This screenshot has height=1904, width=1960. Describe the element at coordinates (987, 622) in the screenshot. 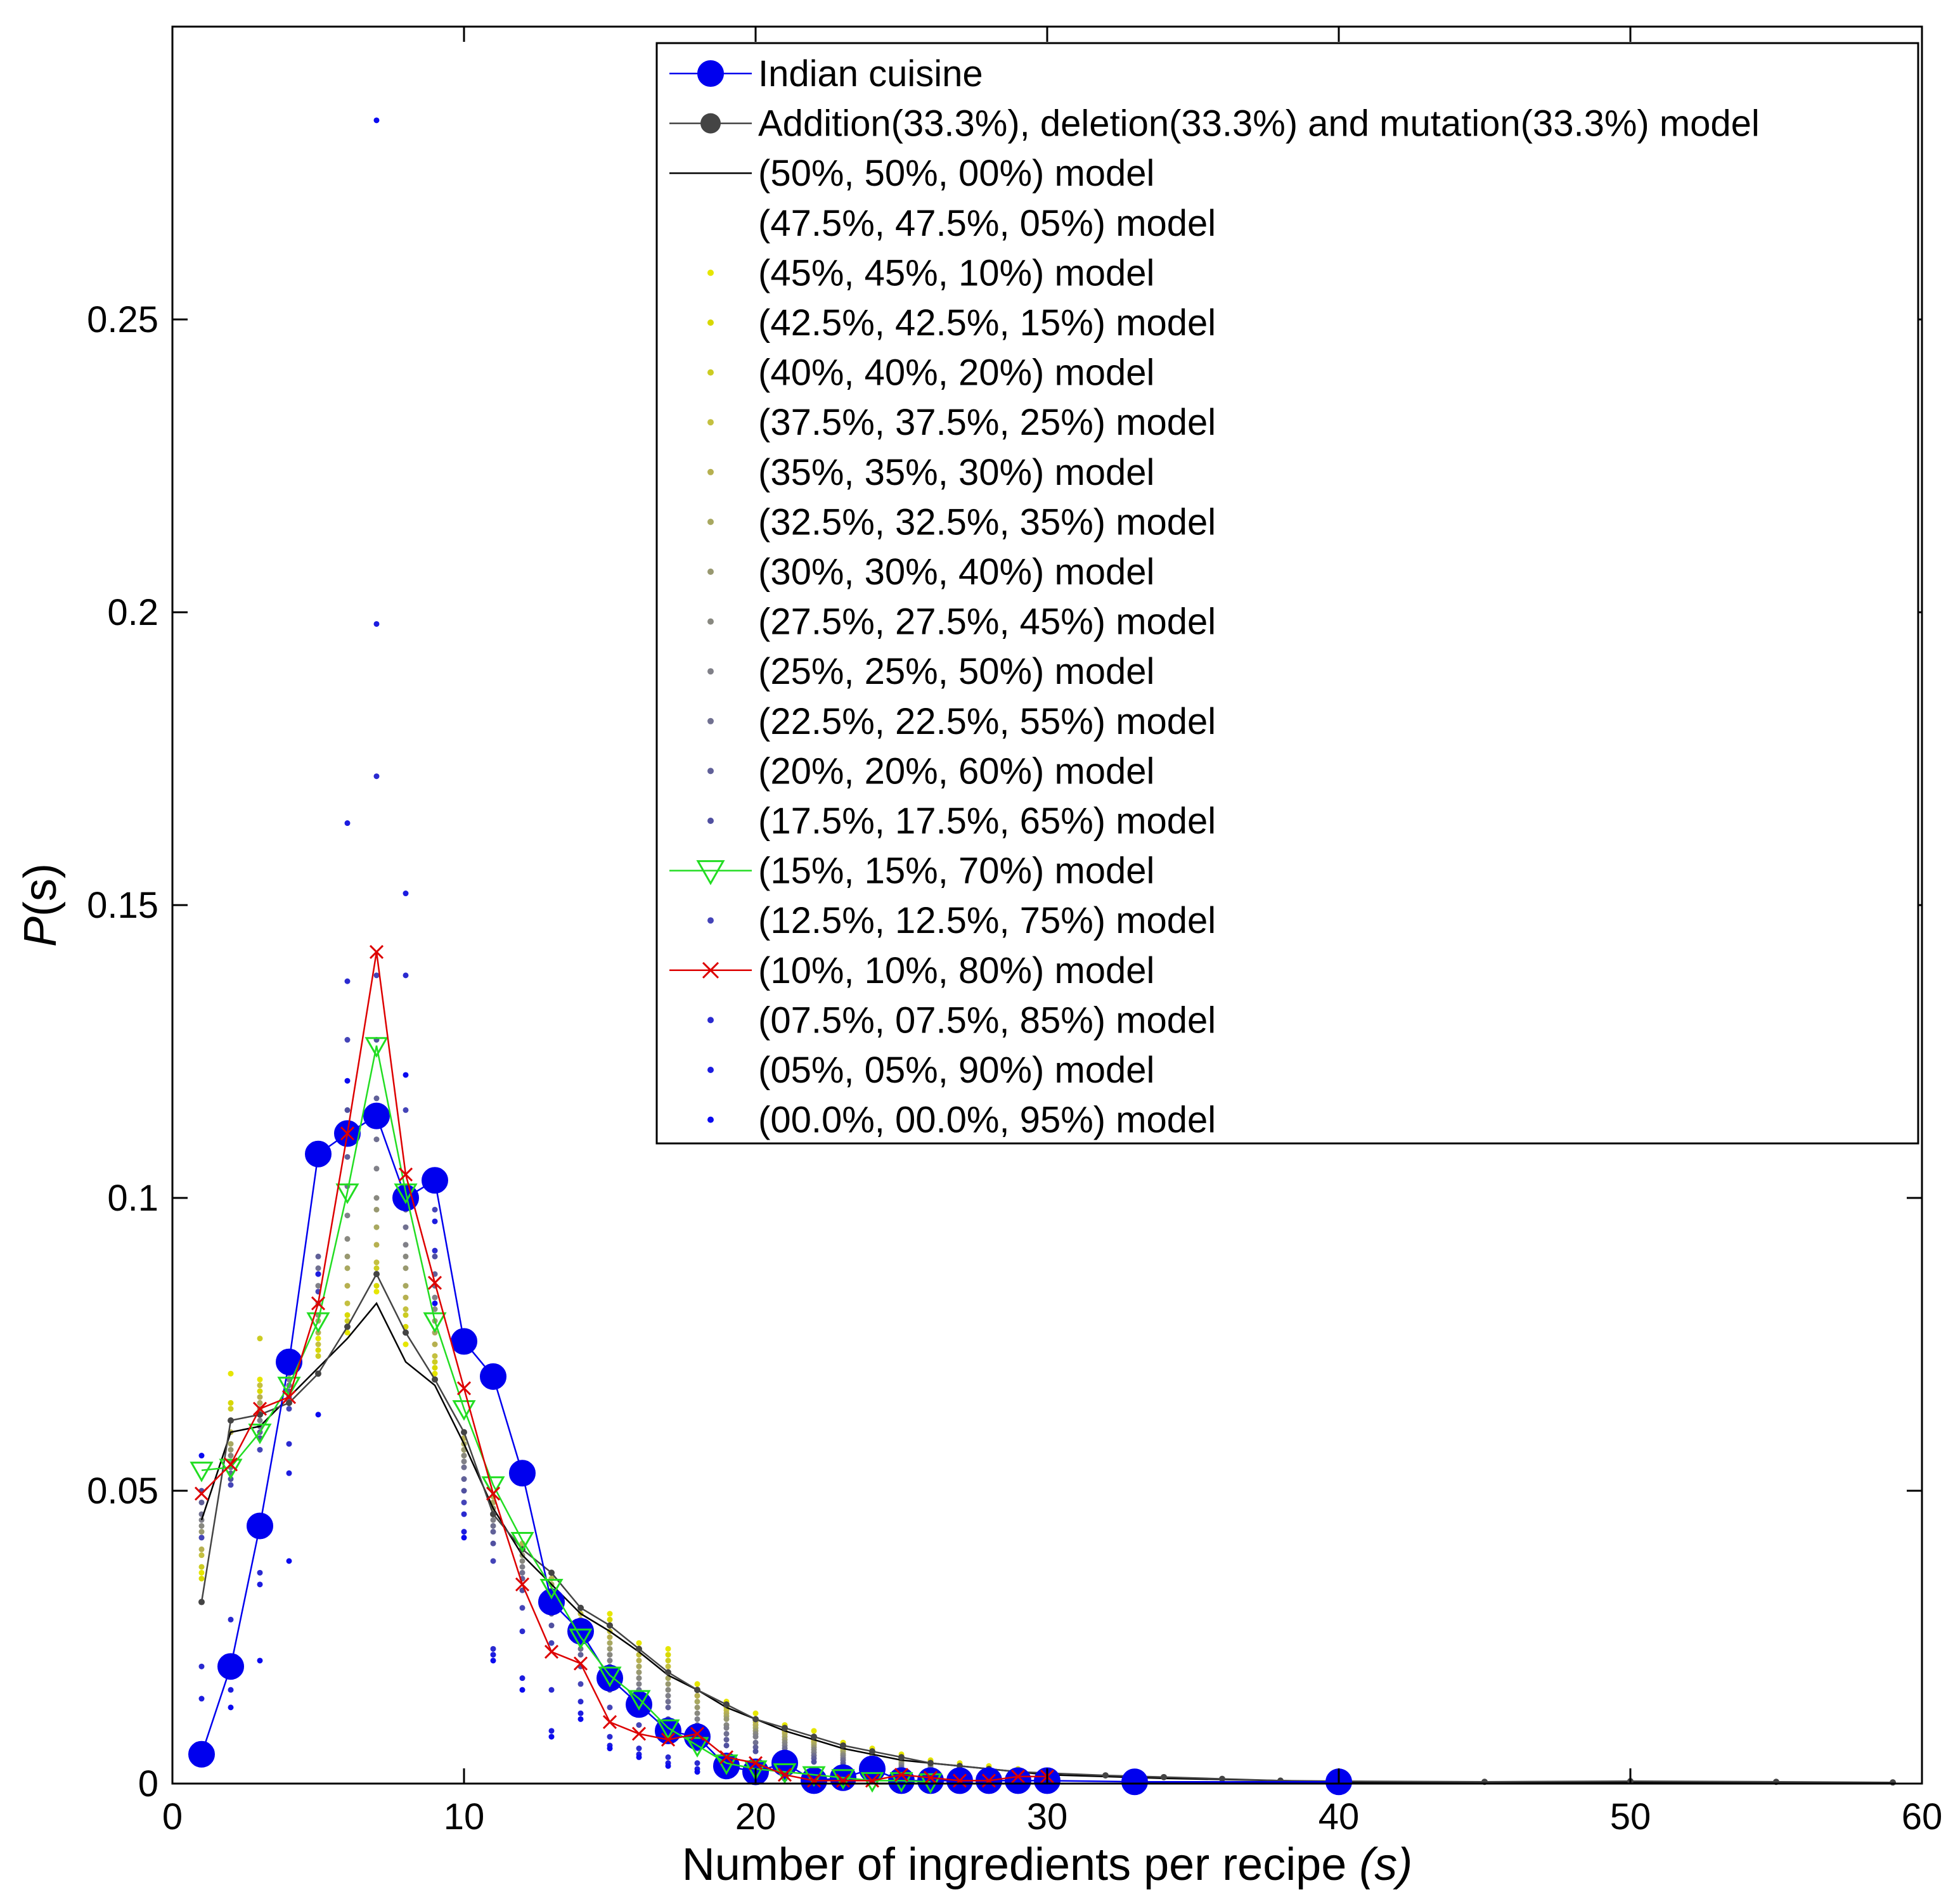

I see `legend-label: (27.5%, 27.5%, 45%) model` at that location.